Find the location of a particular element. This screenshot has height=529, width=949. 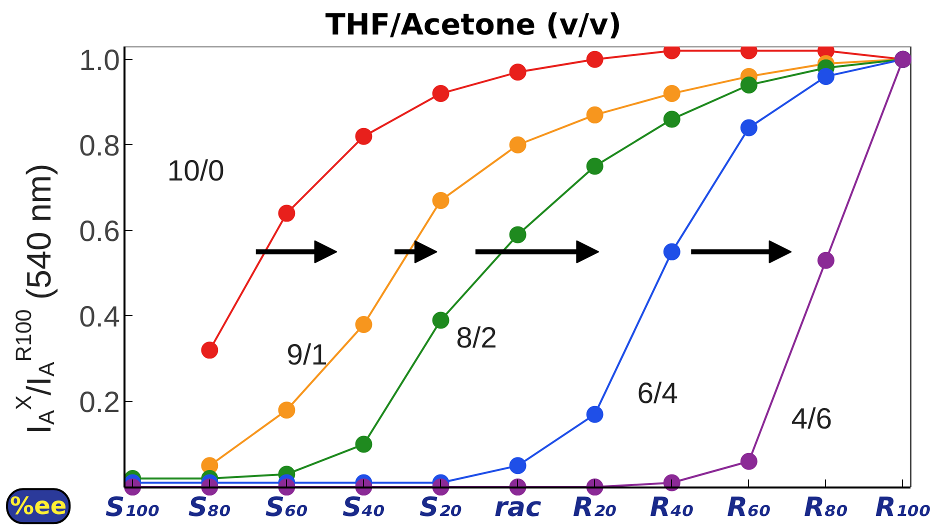

x-tick-label: R₂₀ is located at coordinates (595, 508).